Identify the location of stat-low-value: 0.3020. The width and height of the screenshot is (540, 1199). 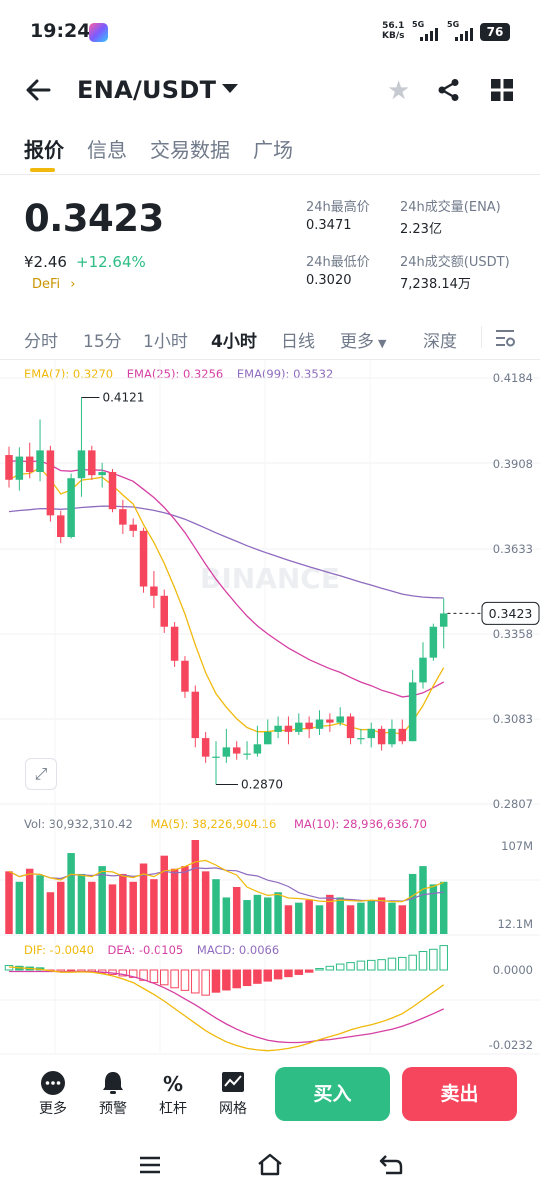
(329, 280).